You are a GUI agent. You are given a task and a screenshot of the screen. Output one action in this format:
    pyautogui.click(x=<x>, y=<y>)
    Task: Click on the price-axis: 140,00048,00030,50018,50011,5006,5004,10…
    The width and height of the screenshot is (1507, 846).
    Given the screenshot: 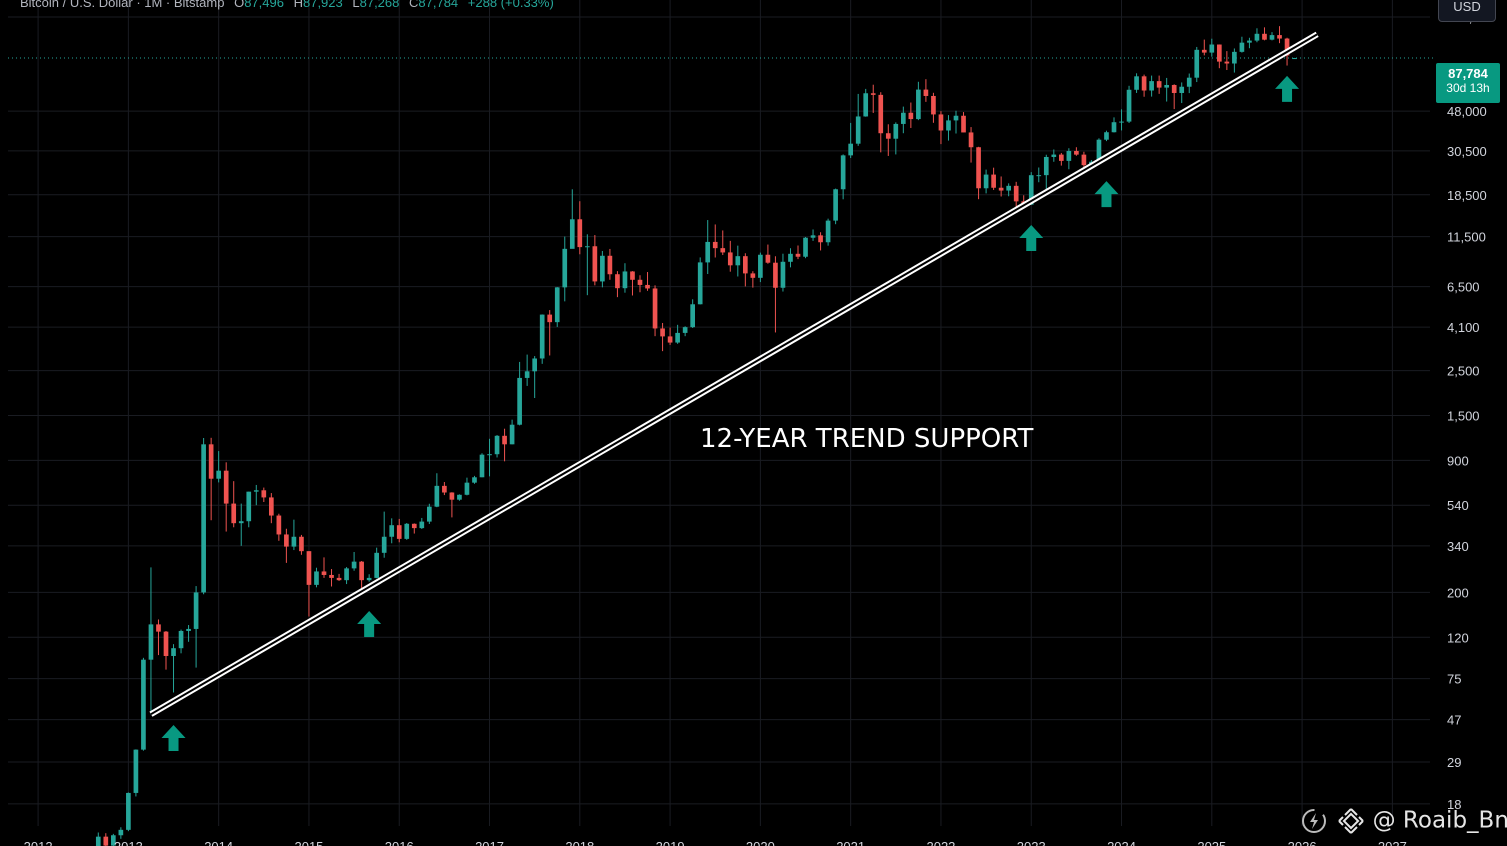 What is the action you would take?
    pyautogui.click(x=1470, y=411)
    